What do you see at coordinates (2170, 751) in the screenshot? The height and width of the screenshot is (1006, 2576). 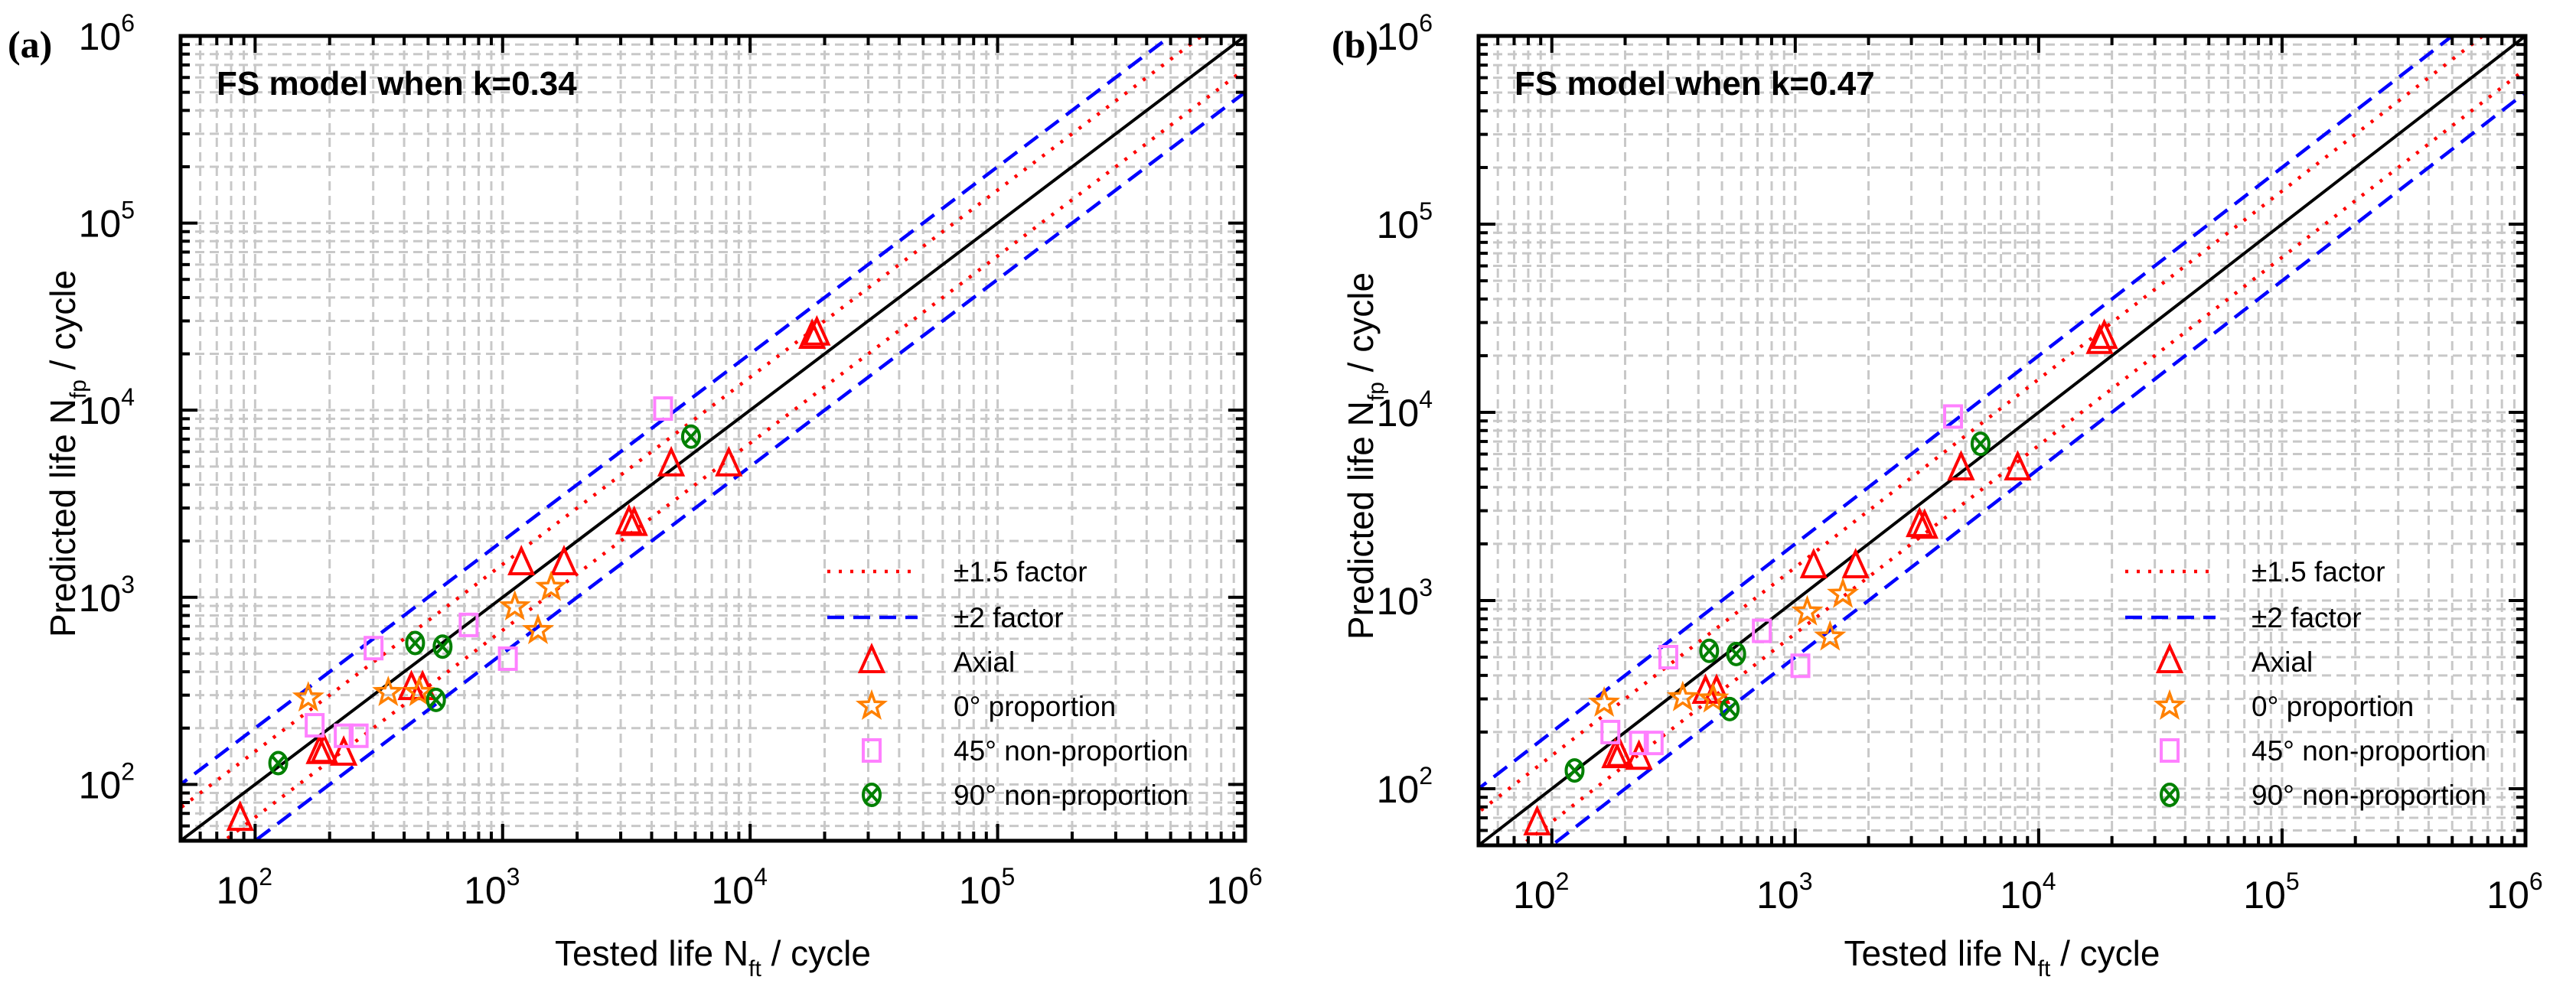 I see `legend-marker-square` at bounding box center [2170, 751].